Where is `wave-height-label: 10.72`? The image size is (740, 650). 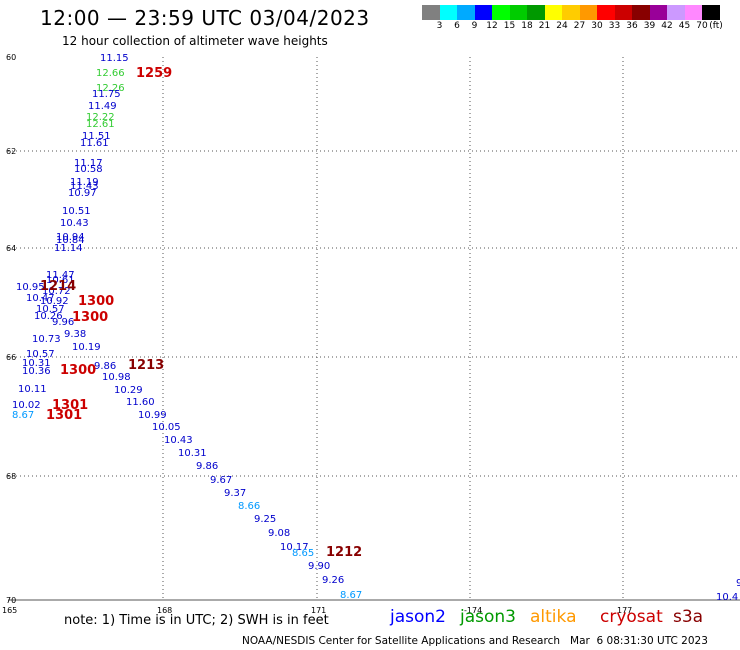 wave-height-label: 10.72 is located at coordinates (56, 291).